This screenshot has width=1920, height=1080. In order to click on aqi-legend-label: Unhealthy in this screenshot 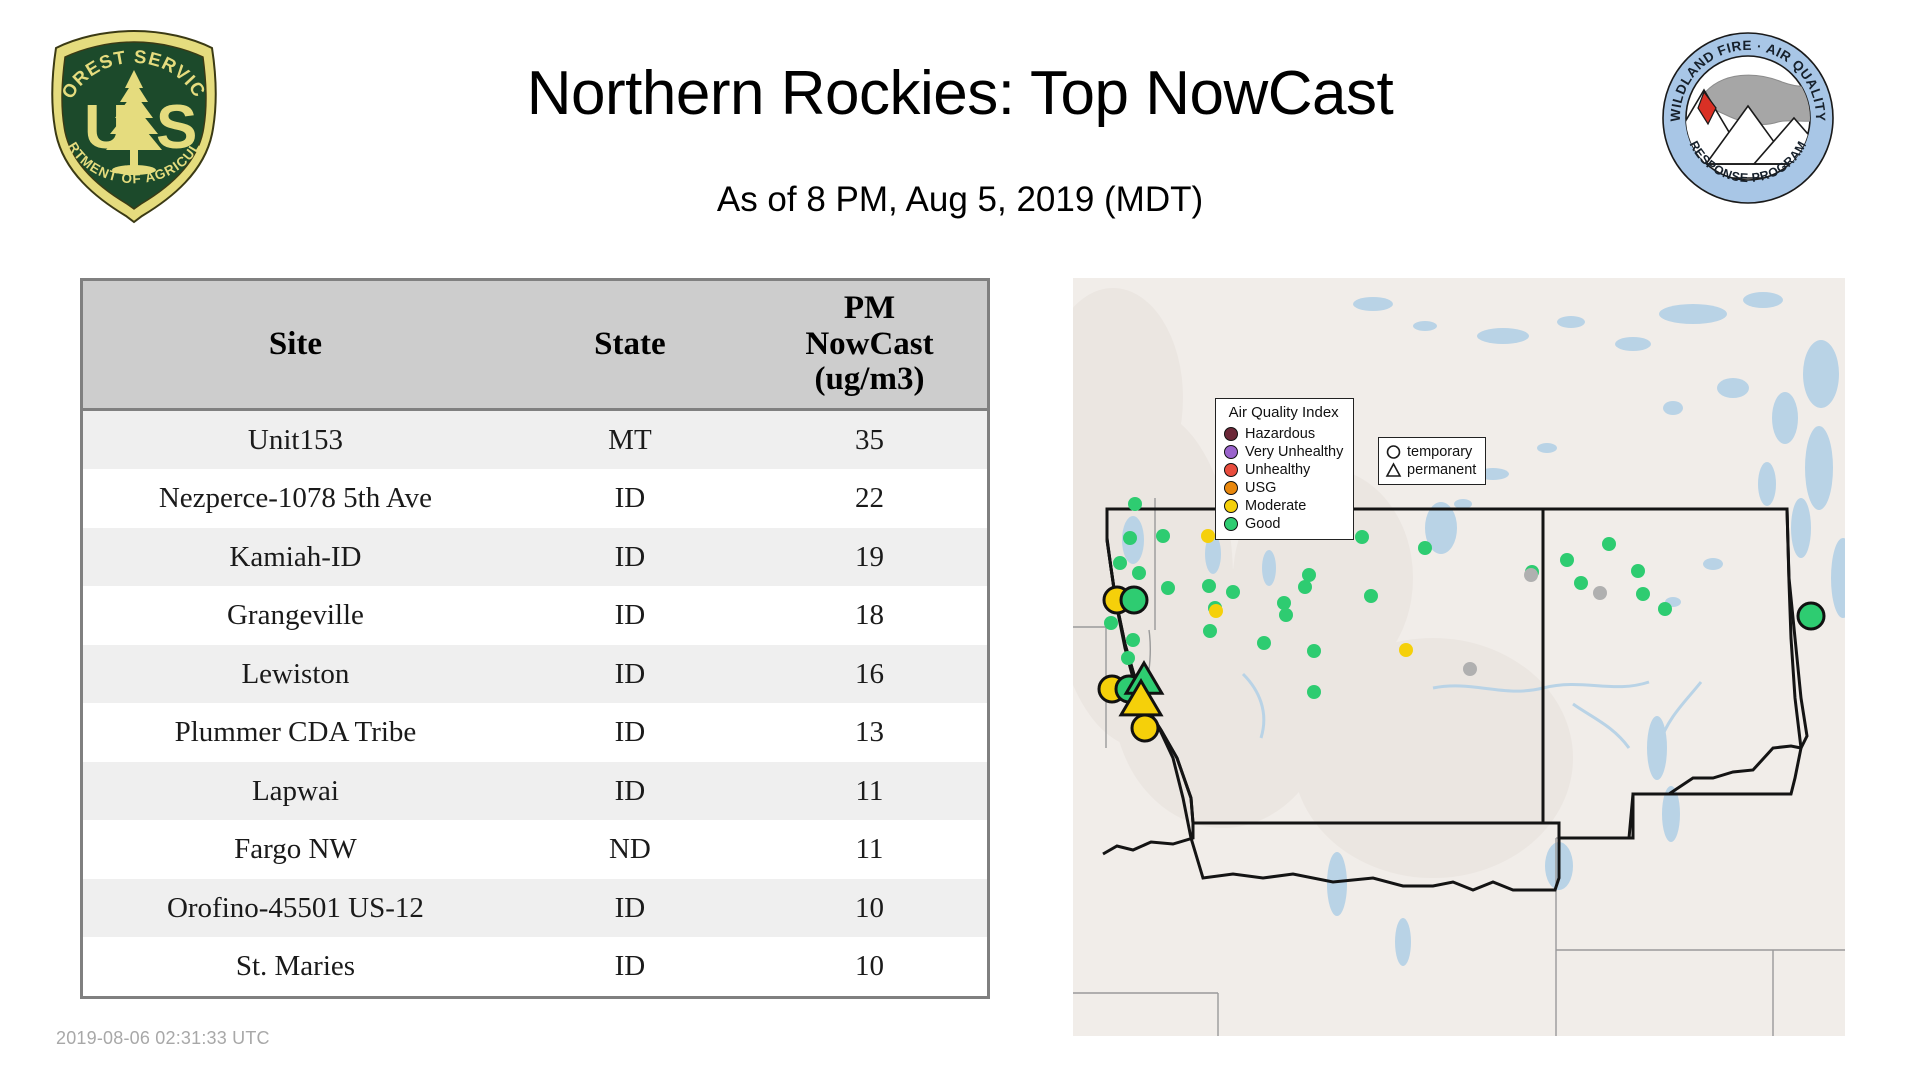, I will do `click(1278, 469)`.